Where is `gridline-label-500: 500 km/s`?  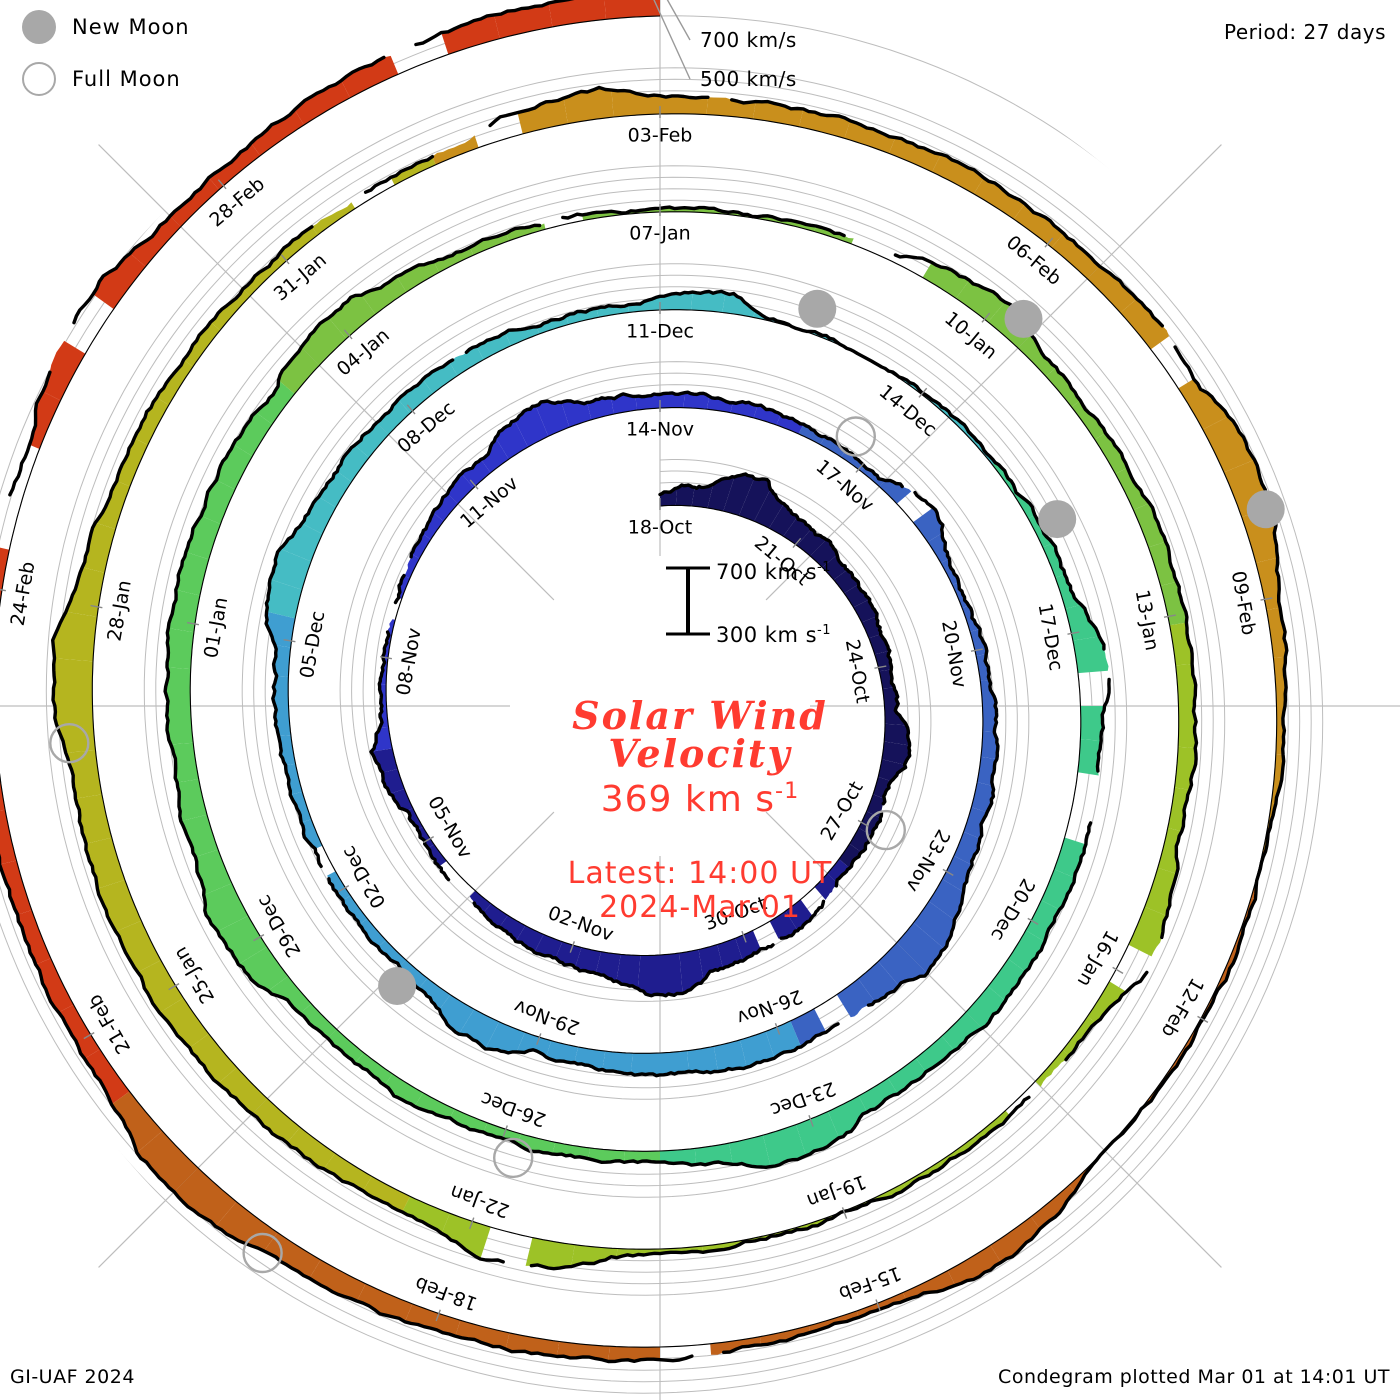 gridline-label-500: 500 km/s is located at coordinates (748, 79).